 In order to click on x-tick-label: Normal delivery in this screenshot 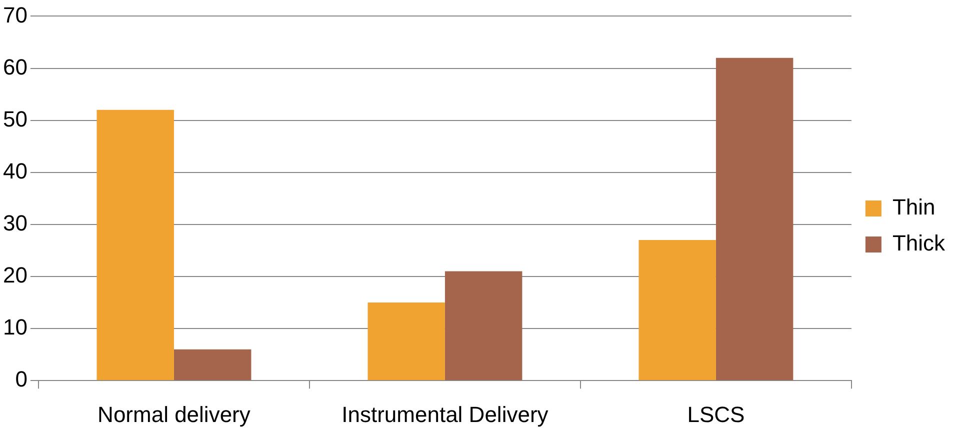, I will do `click(174, 414)`.